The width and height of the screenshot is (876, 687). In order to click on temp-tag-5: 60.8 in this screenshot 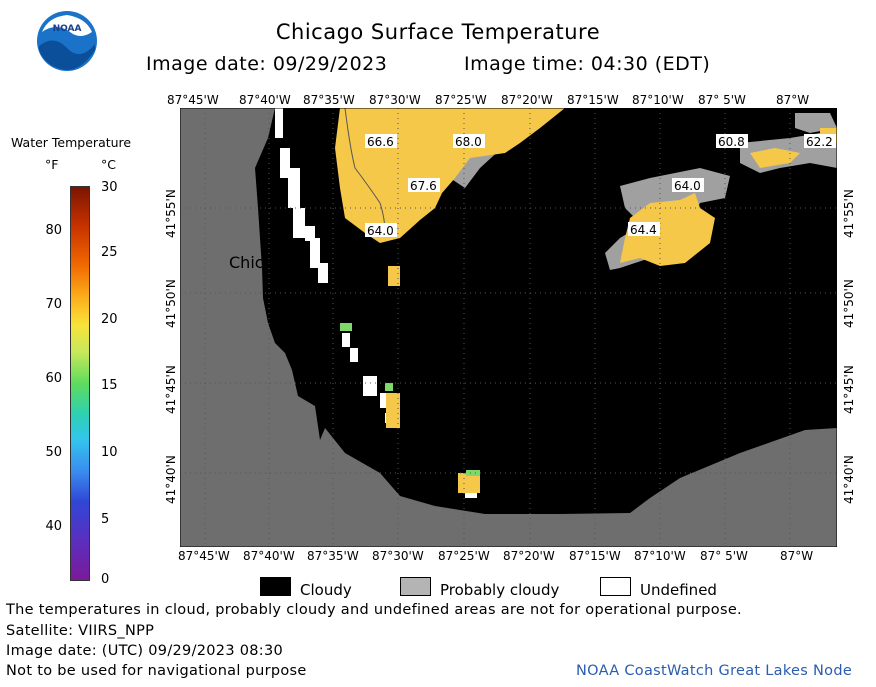, I will do `click(731, 142)`.